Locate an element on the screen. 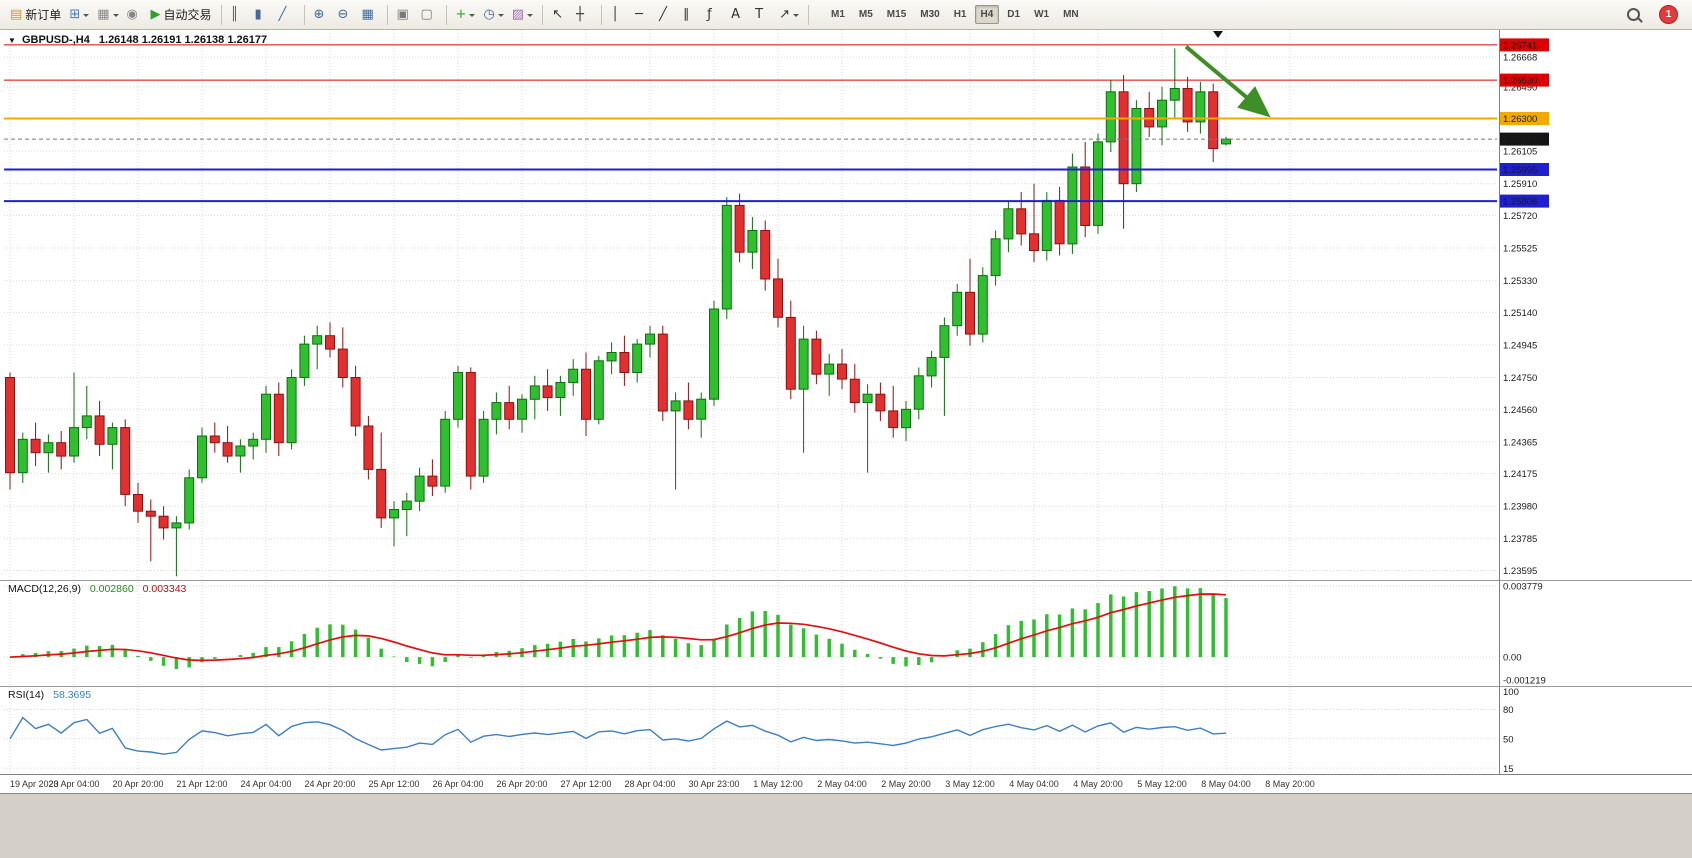  svg-text: 1.25140 is located at coordinates (1520, 313).